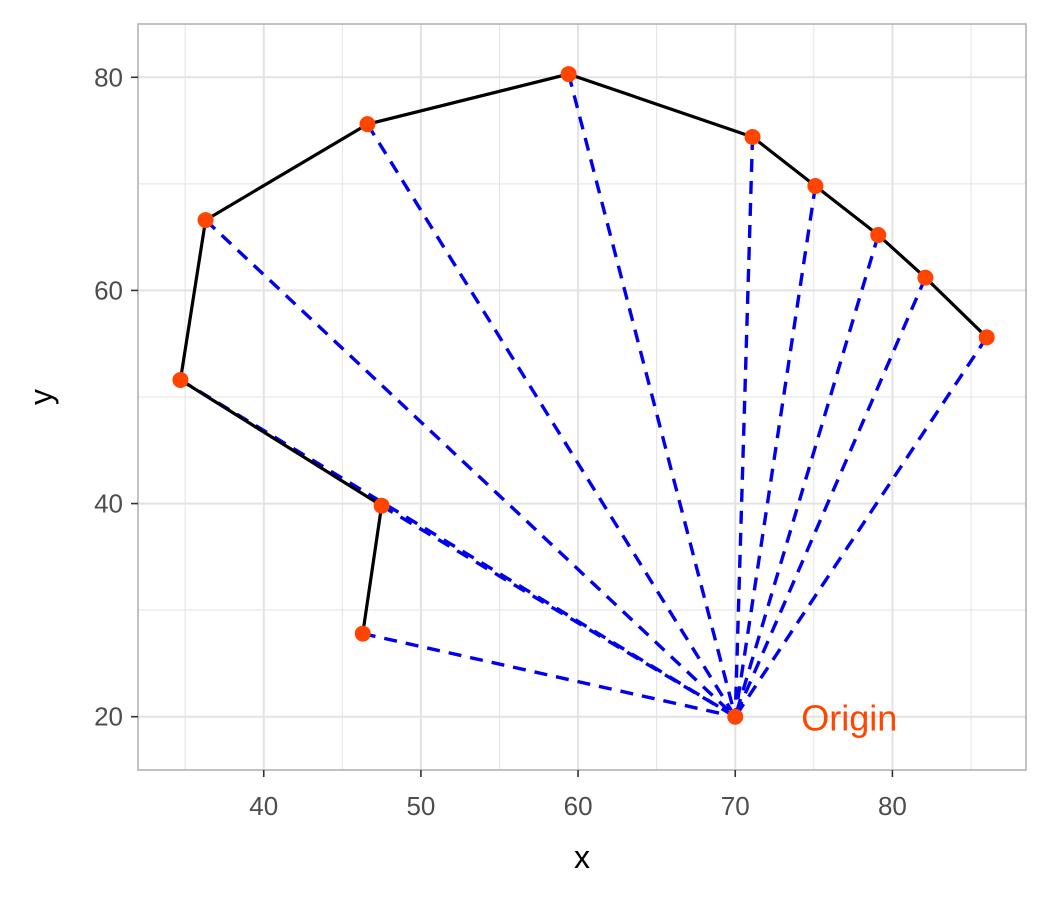  Describe the element at coordinates (735, 806) in the screenshot. I see `x-tick-label: 70` at that location.